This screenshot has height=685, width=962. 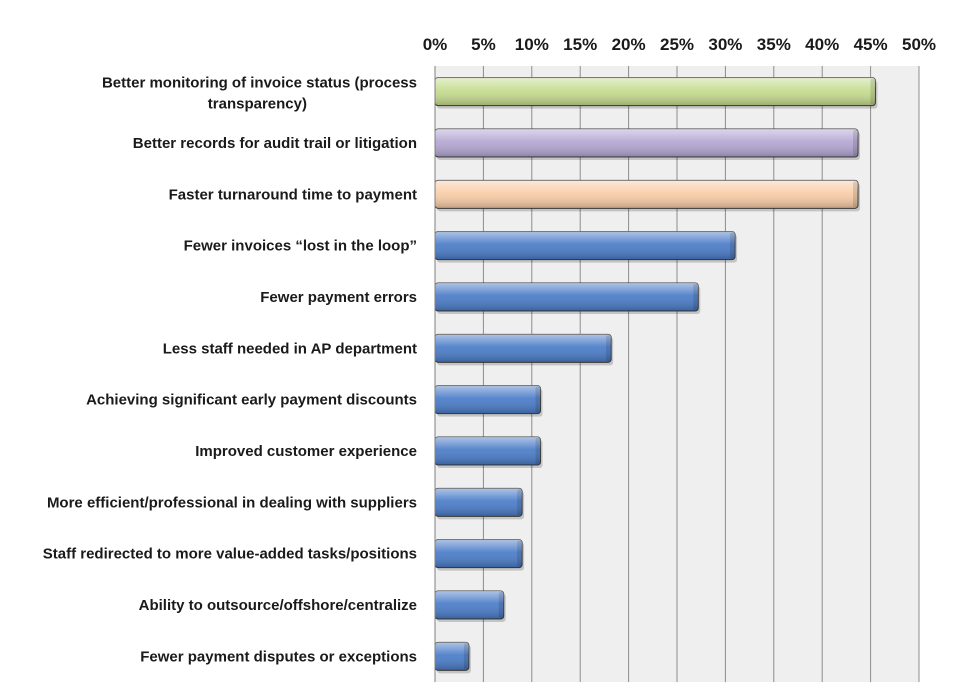 What do you see at coordinates (435, 44) in the screenshot?
I see `x-tick-label: 0%` at bounding box center [435, 44].